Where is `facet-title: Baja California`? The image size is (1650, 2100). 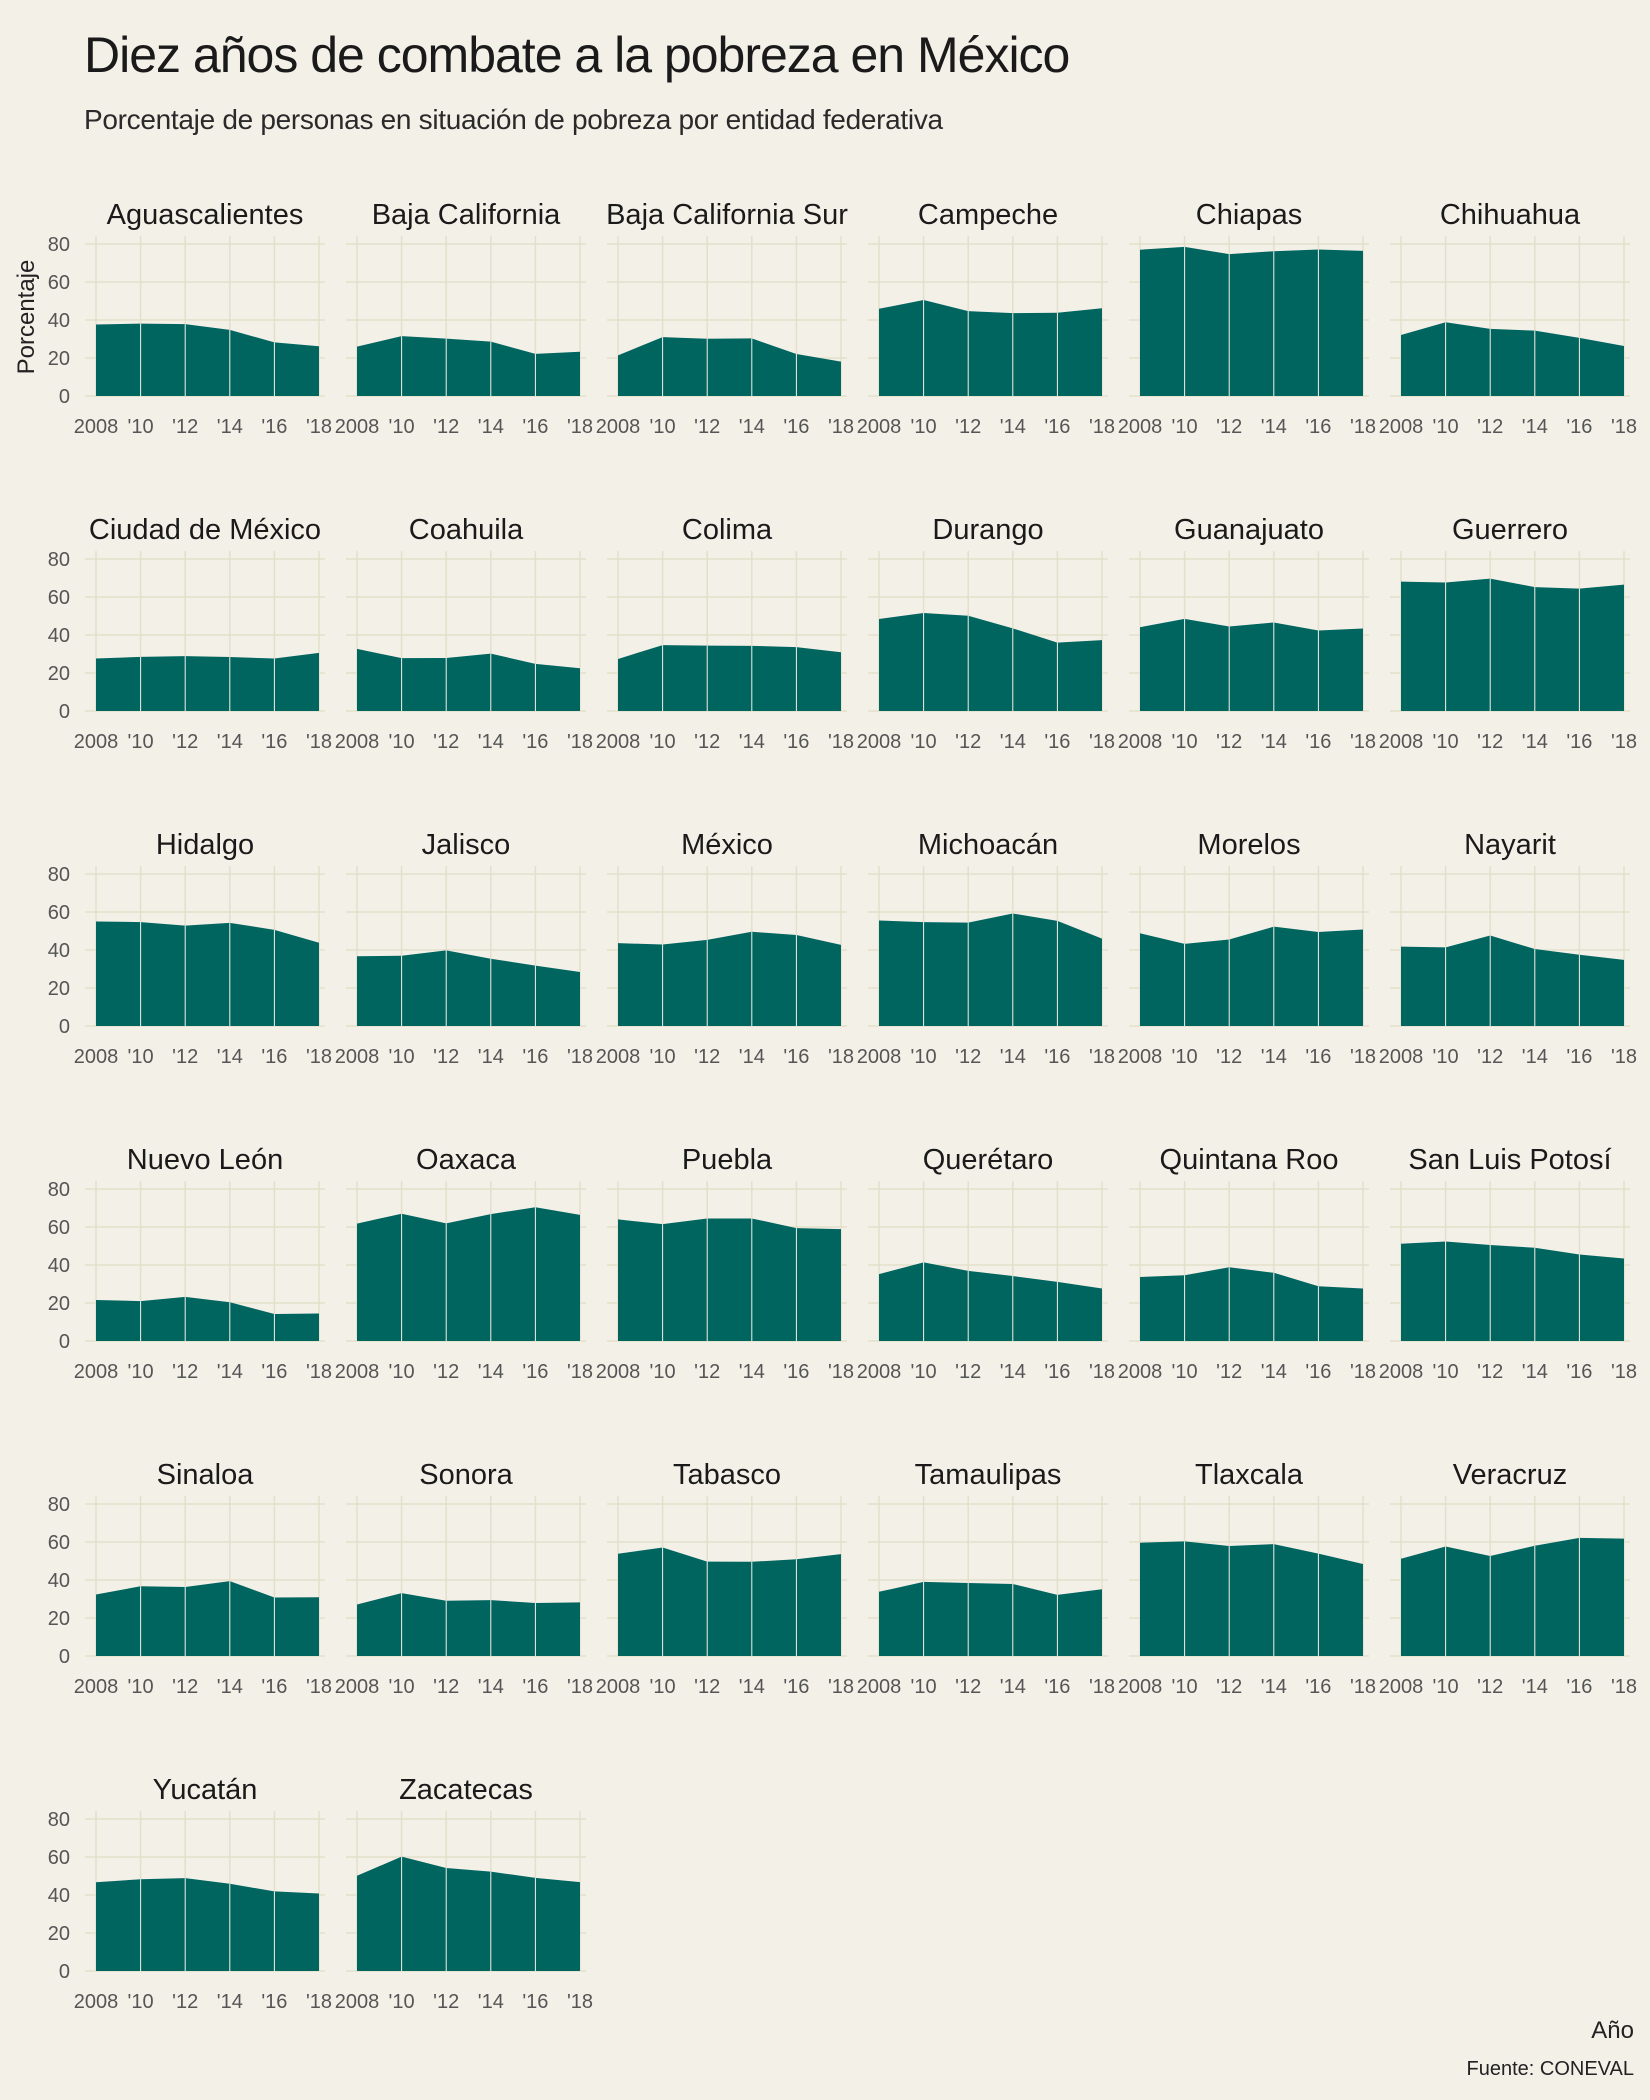
facet-title: Baja California is located at coordinates (466, 215).